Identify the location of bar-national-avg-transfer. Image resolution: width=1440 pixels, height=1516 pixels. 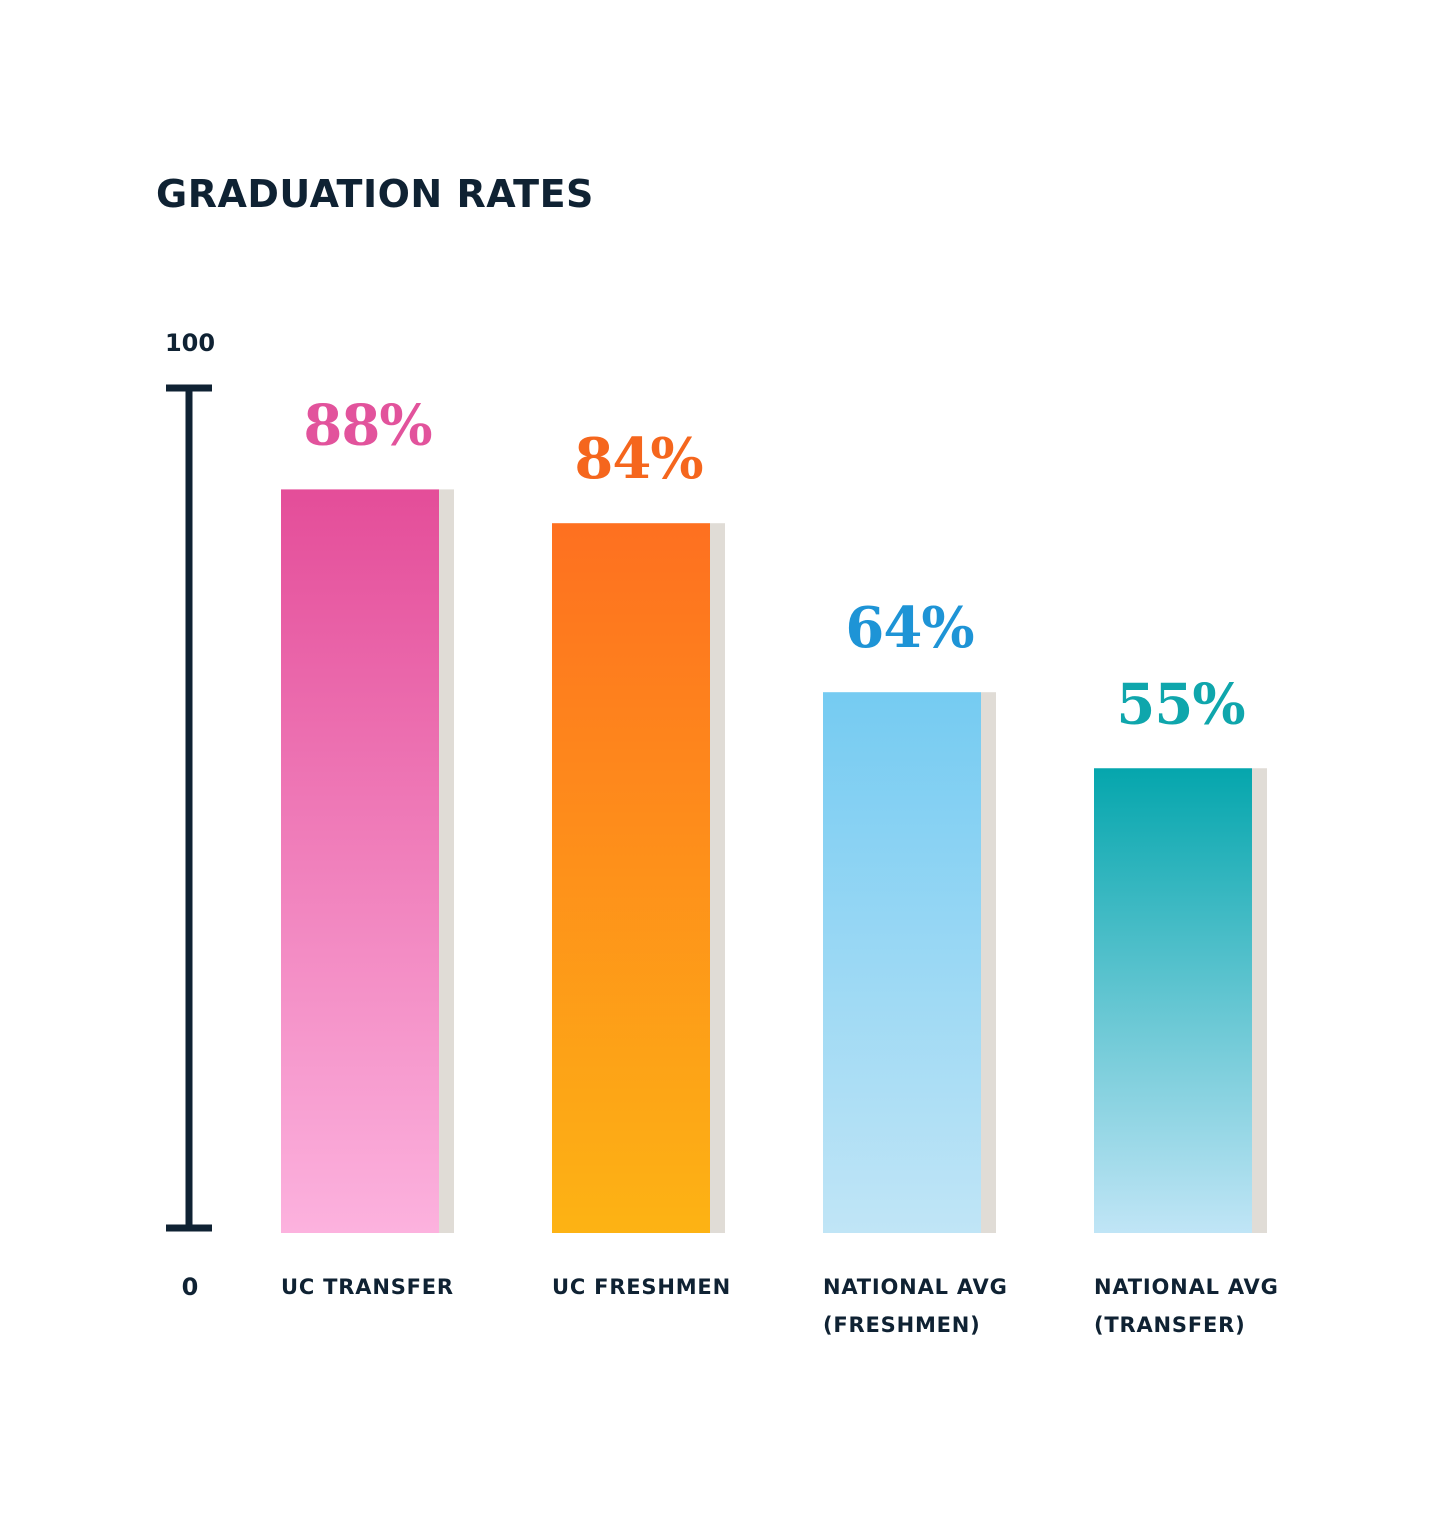
(1173, 1000).